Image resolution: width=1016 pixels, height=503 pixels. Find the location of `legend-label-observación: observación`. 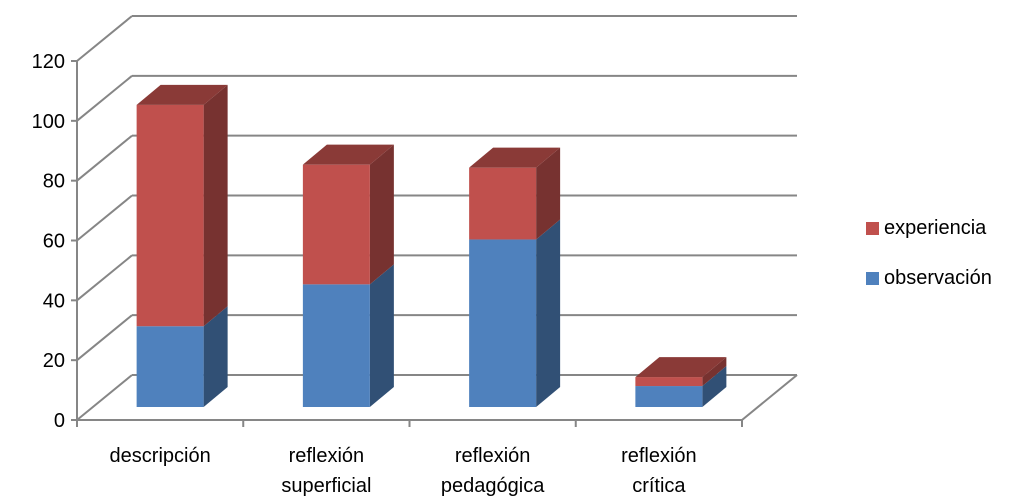

legend-label-observación: observación is located at coordinates (938, 278).